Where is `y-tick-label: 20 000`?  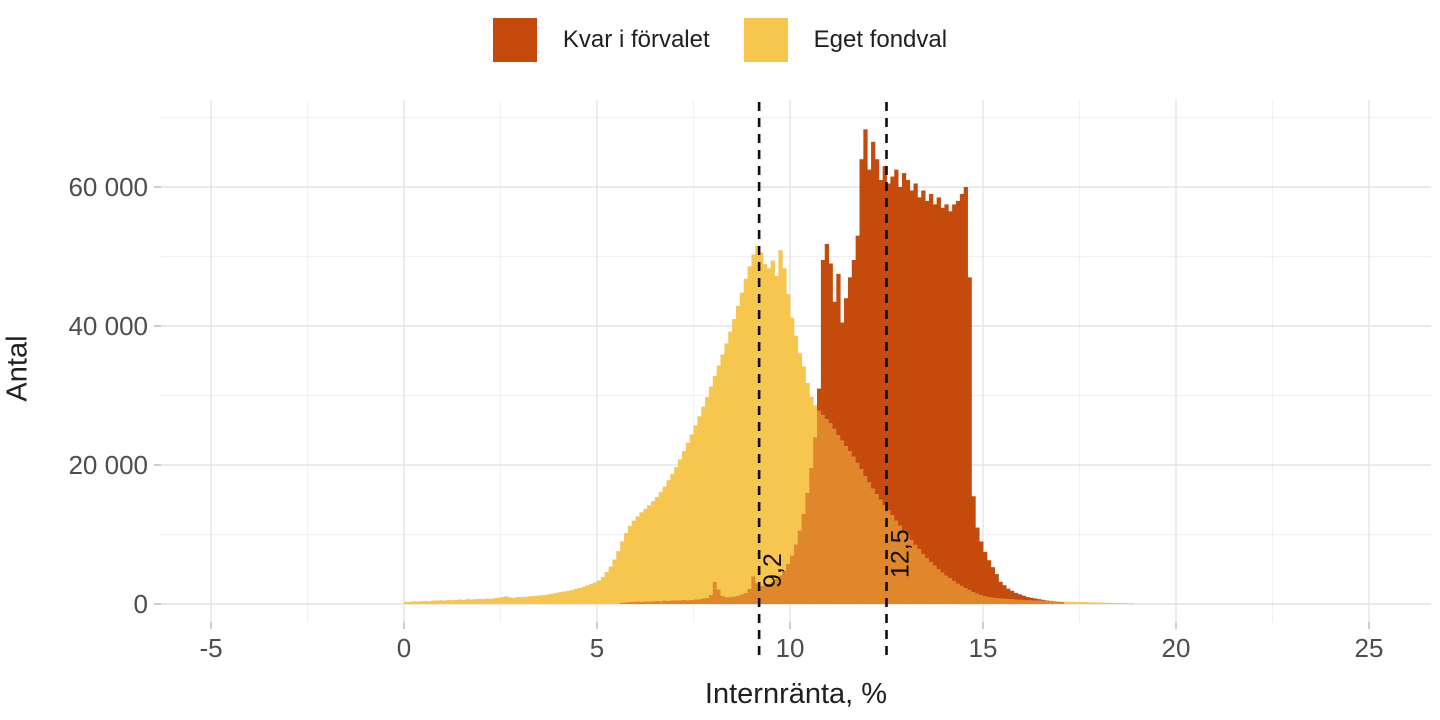
y-tick-label: 20 000 is located at coordinates (108, 465).